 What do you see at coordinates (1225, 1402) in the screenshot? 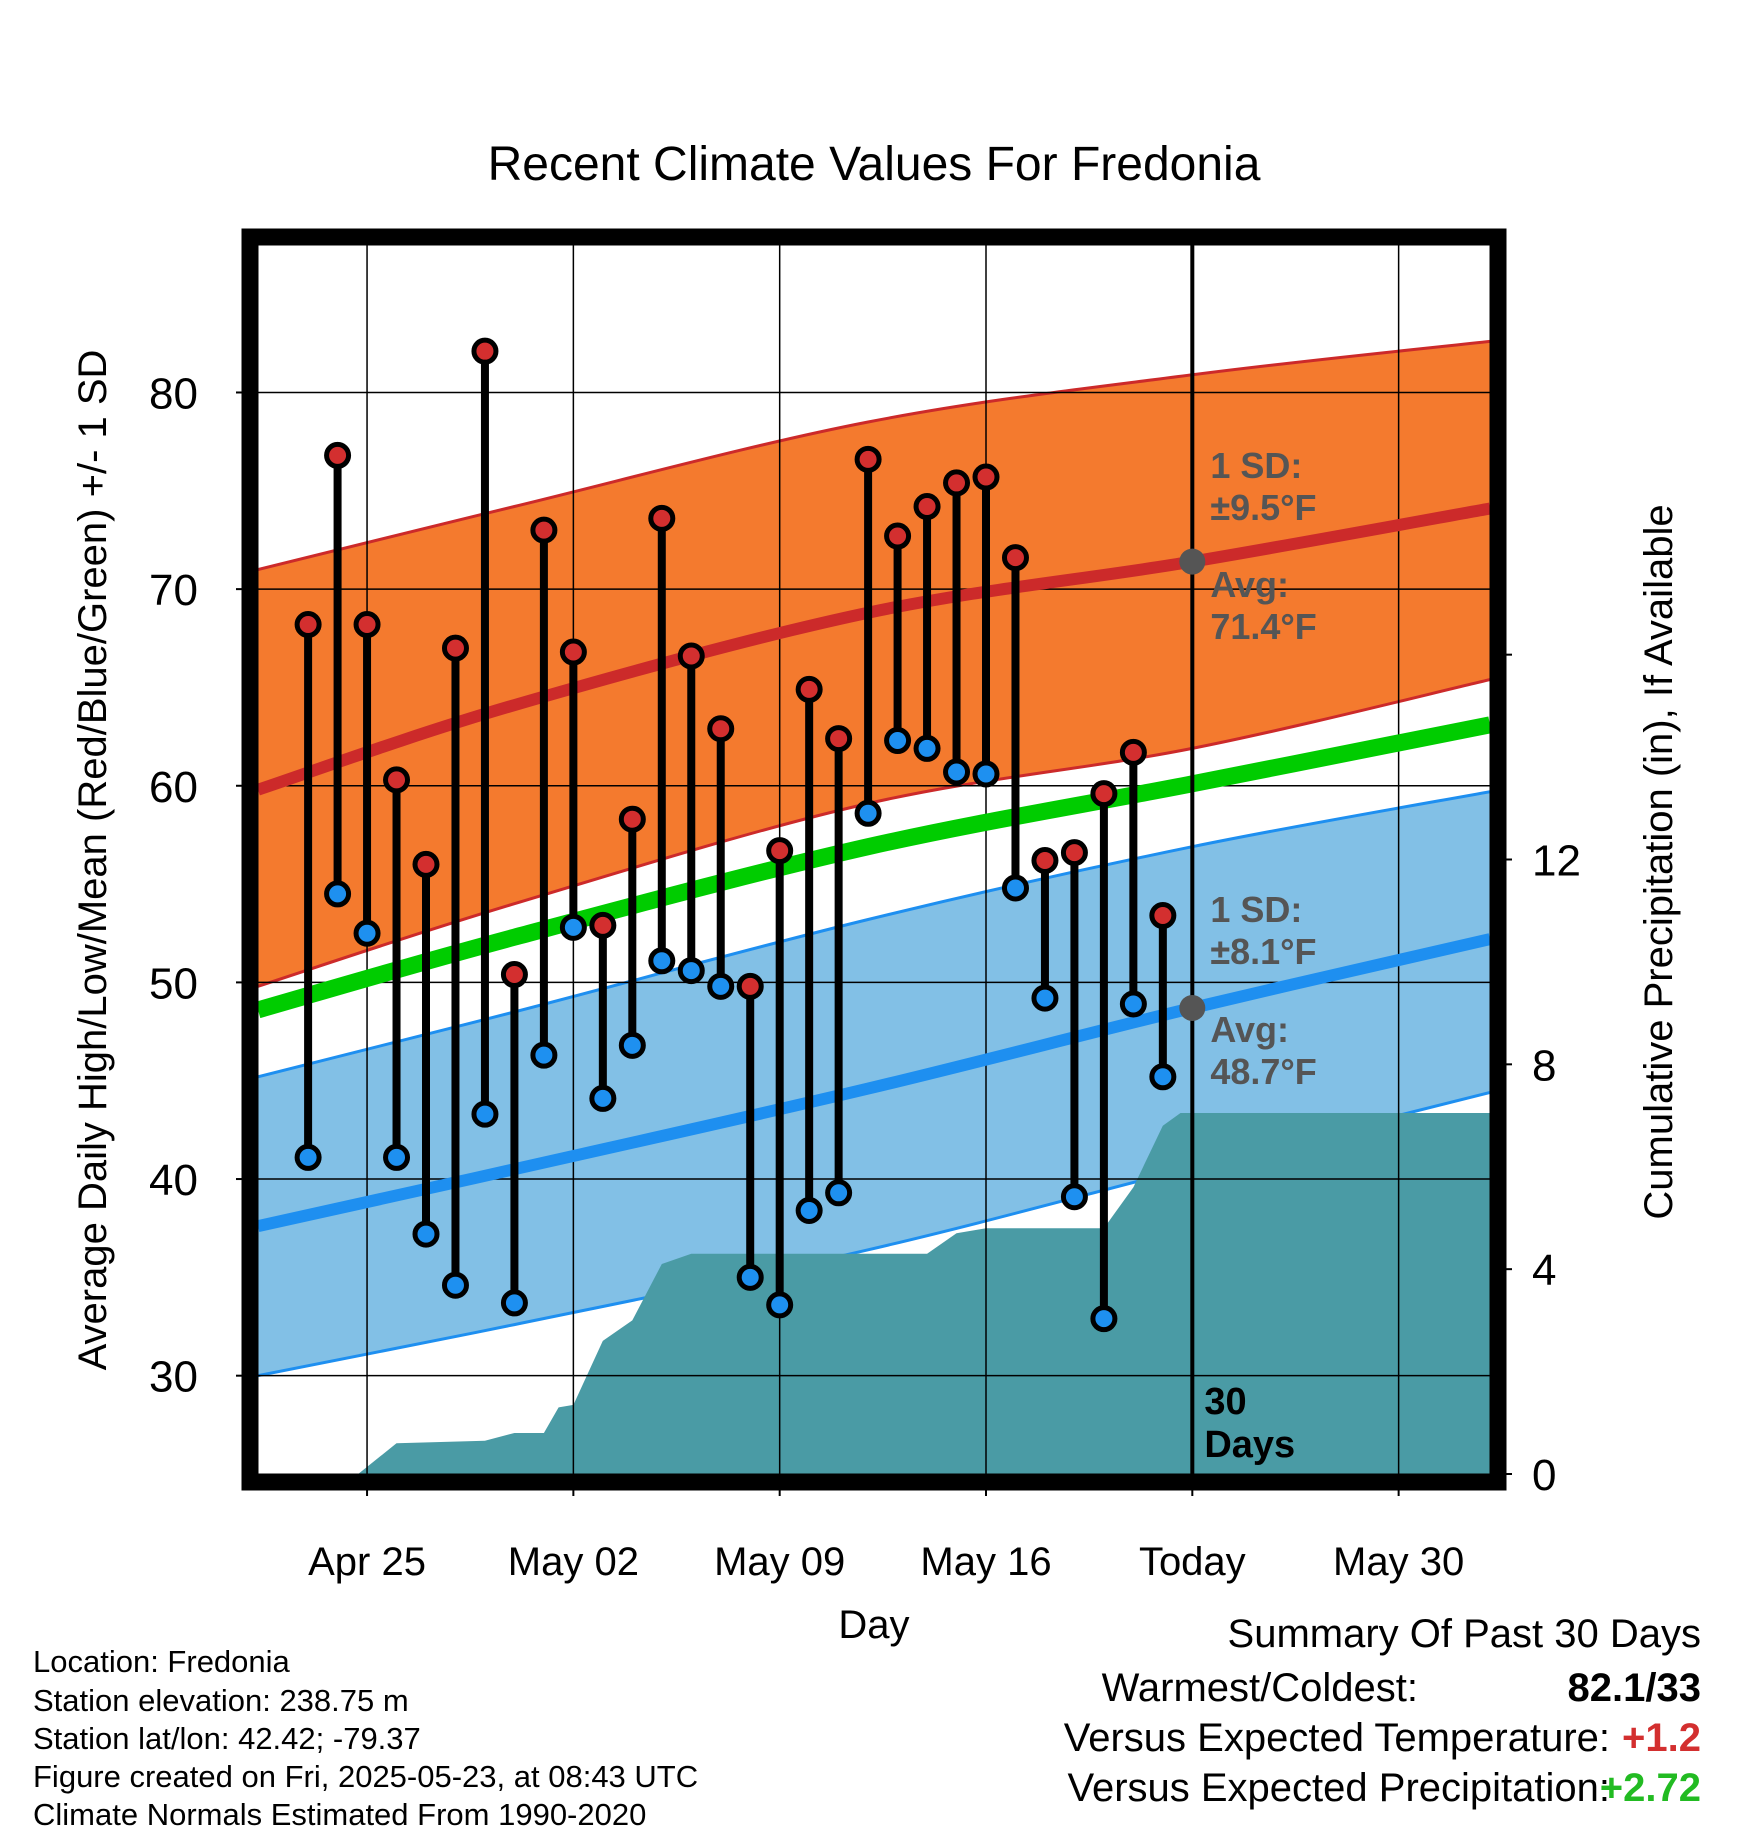
I see `today-days-label: 30` at bounding box center [1225, 1402].